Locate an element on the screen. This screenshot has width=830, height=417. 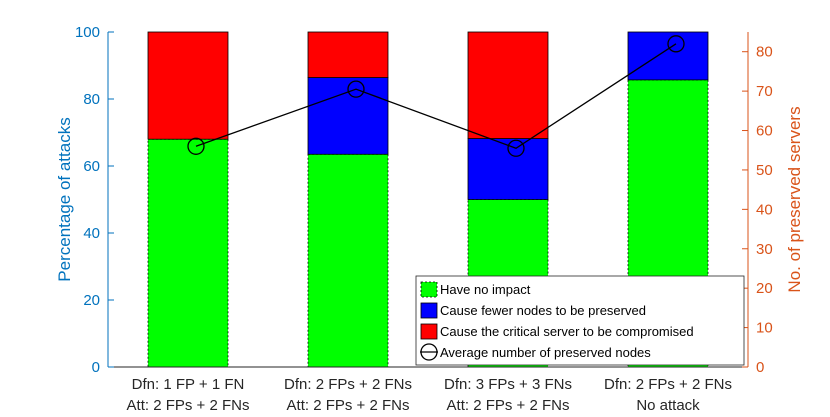
legend-box is located at coordinates (580, 320).